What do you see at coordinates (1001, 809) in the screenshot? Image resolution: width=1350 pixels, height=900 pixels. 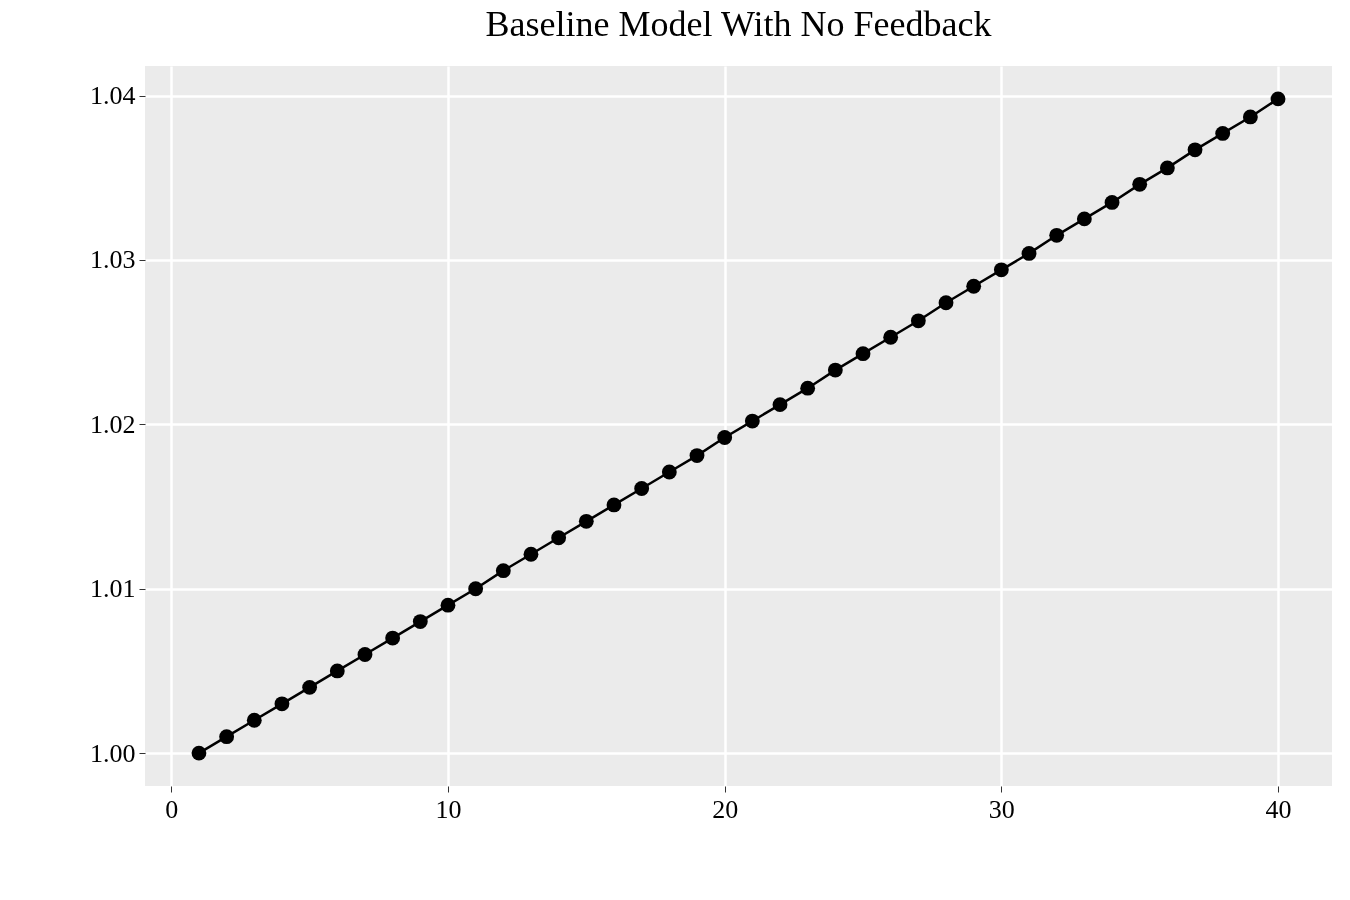 I see `x-tick-label: 30` at bounding box center [1001, 809].